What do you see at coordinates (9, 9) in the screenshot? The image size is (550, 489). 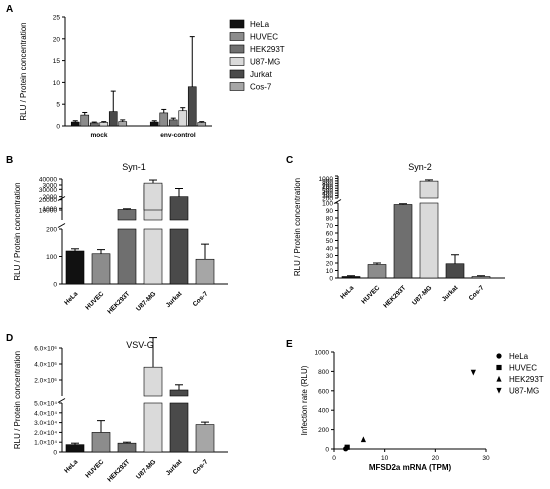 I see `panel-letter-a: A` at bounding box center [9, 9].